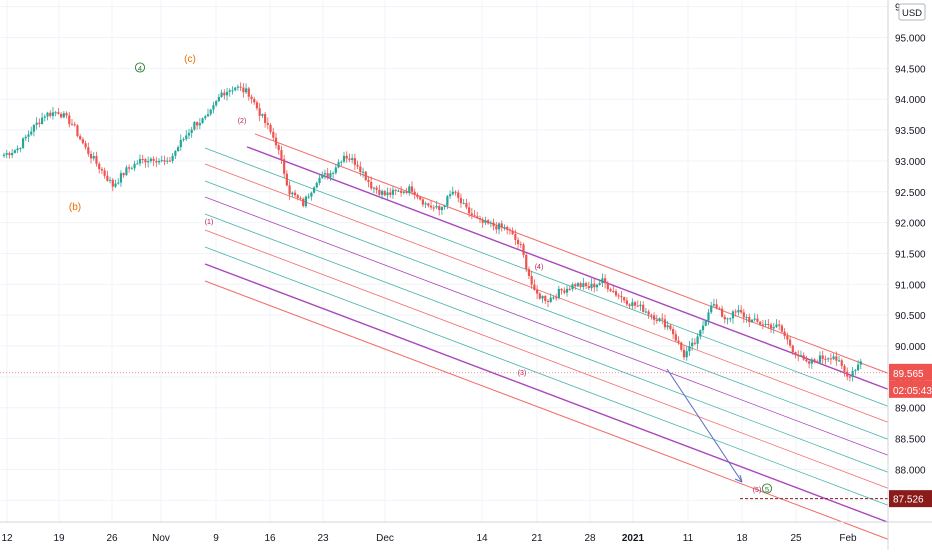  What do you see at coordinates (767, 488) in the screenshot?
I see `wave-label: 5` at bounding box center [767, 488].